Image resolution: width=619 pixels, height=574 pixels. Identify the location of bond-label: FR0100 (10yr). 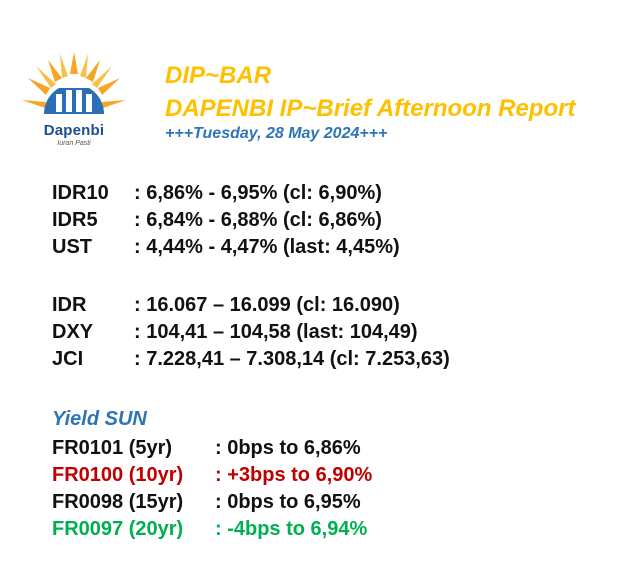
(118, 475).